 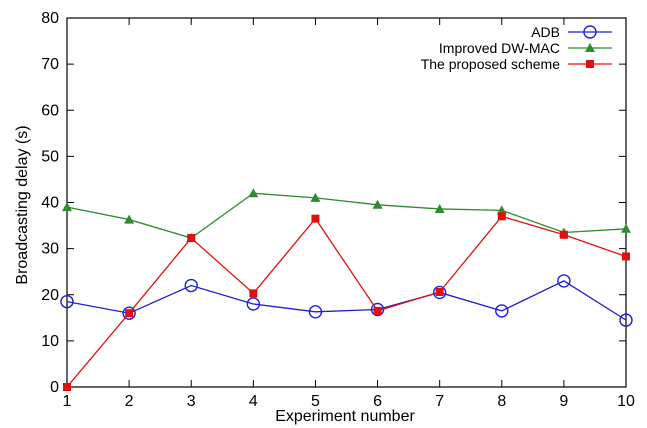 What do you see at coordinates (563, 401) in the screenshot?
I see `x-tick-label: 9` at bounding box center [563, 401].